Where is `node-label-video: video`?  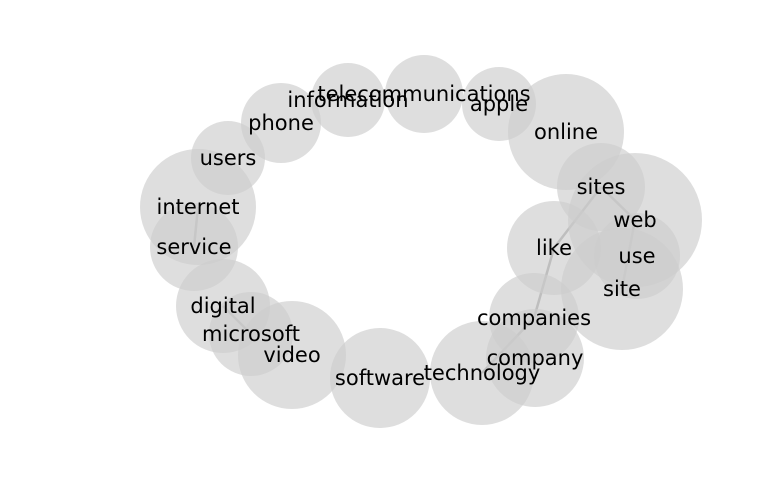
node-label-video: video is located at coordinates (291, 355).